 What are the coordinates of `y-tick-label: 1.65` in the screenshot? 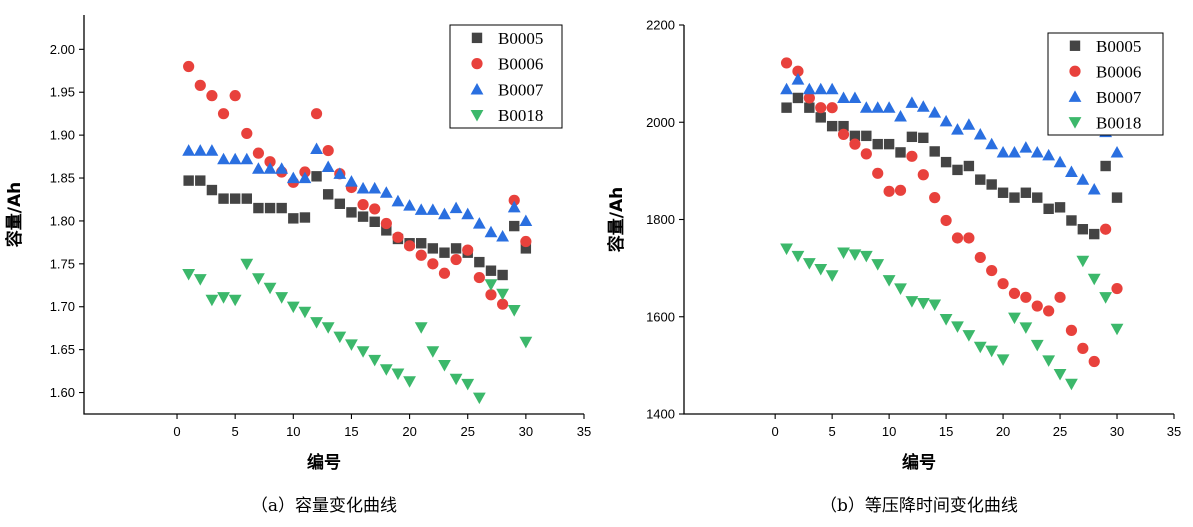 It's located at (62, 349).